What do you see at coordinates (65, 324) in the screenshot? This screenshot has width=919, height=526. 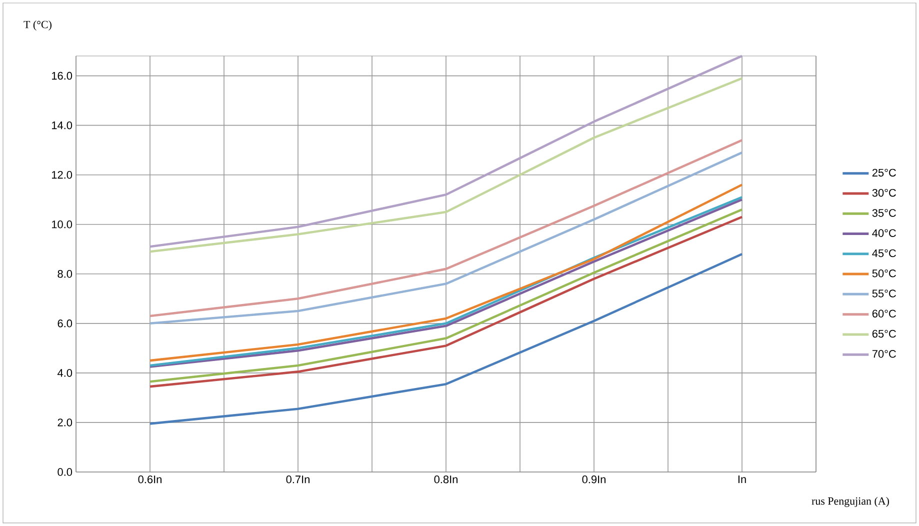 I see `y-tick-label: 6.0` at bounding box center [65, 324].